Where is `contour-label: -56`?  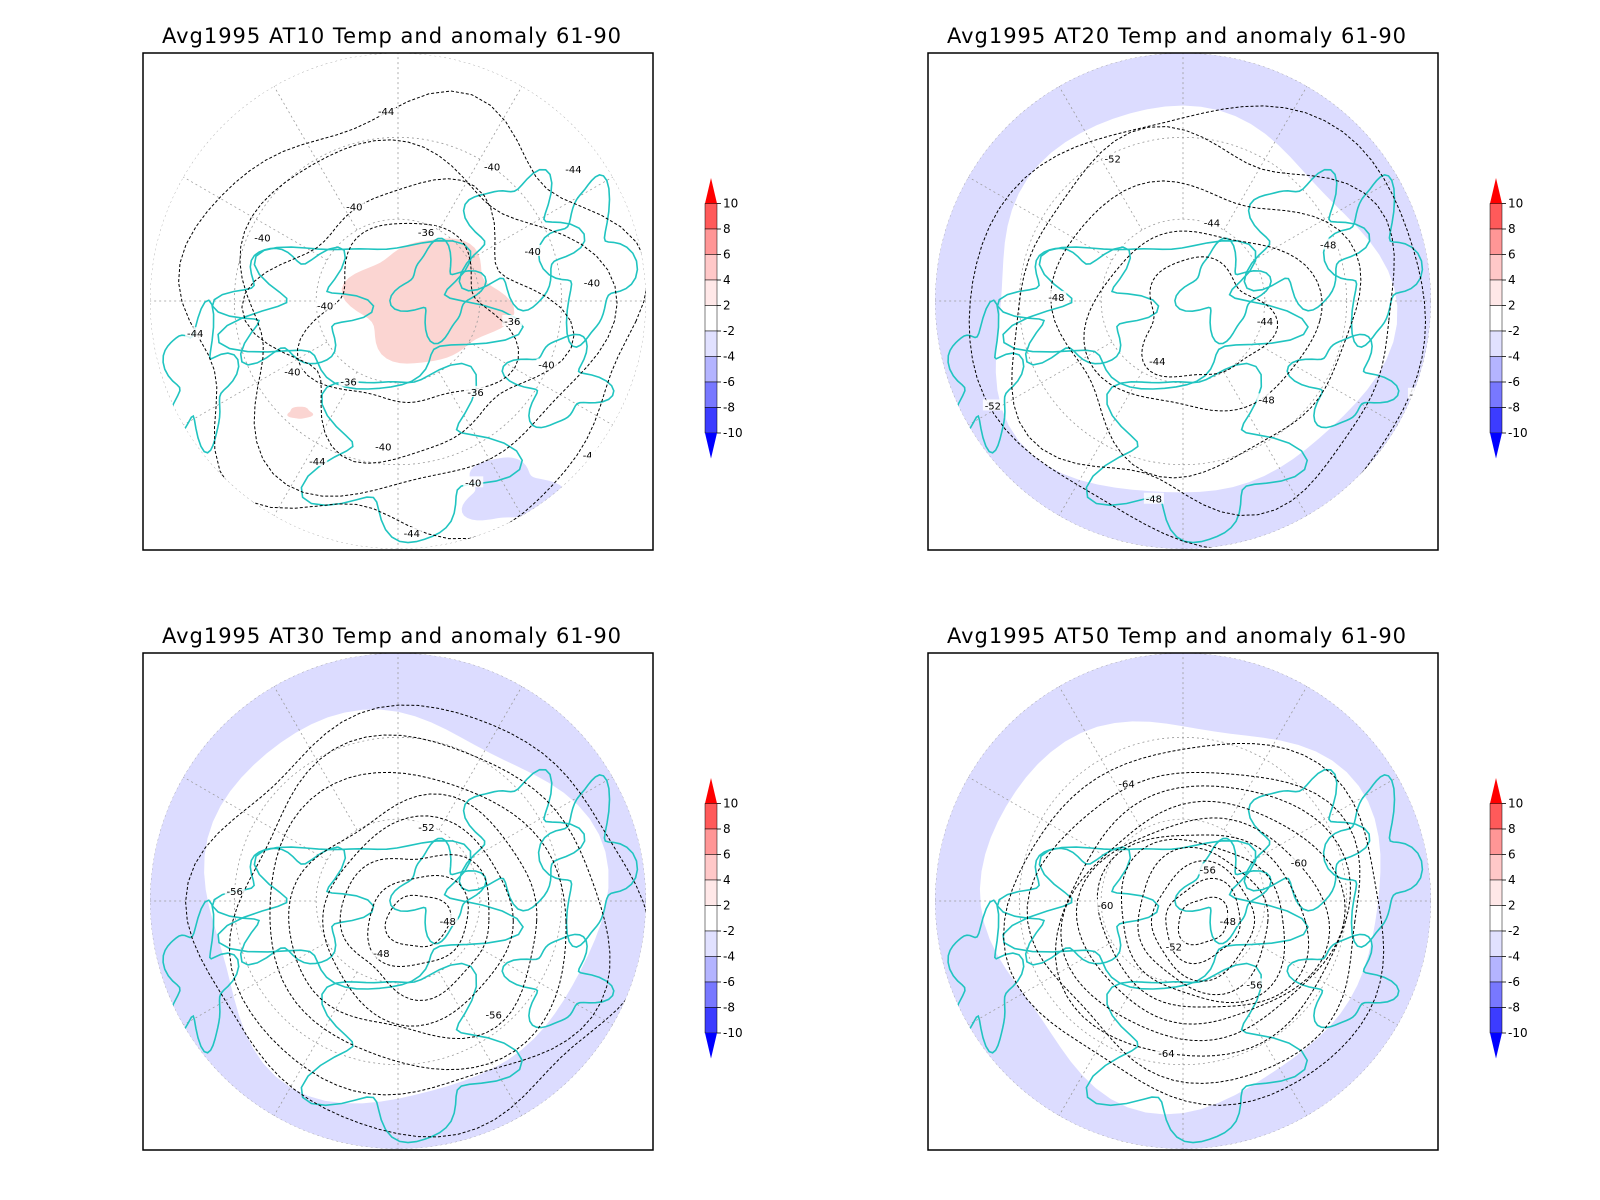 contour-label: -56 is located at coordinates (1254, 985).